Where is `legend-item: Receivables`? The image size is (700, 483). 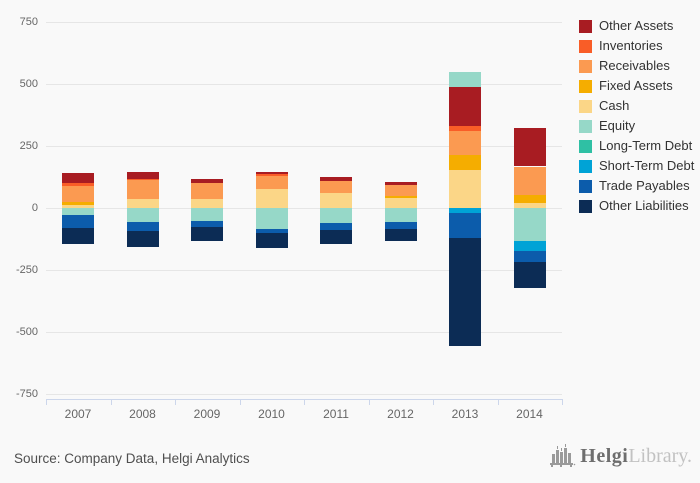
legend-item: Receivables is located at coordinates (636, 66).